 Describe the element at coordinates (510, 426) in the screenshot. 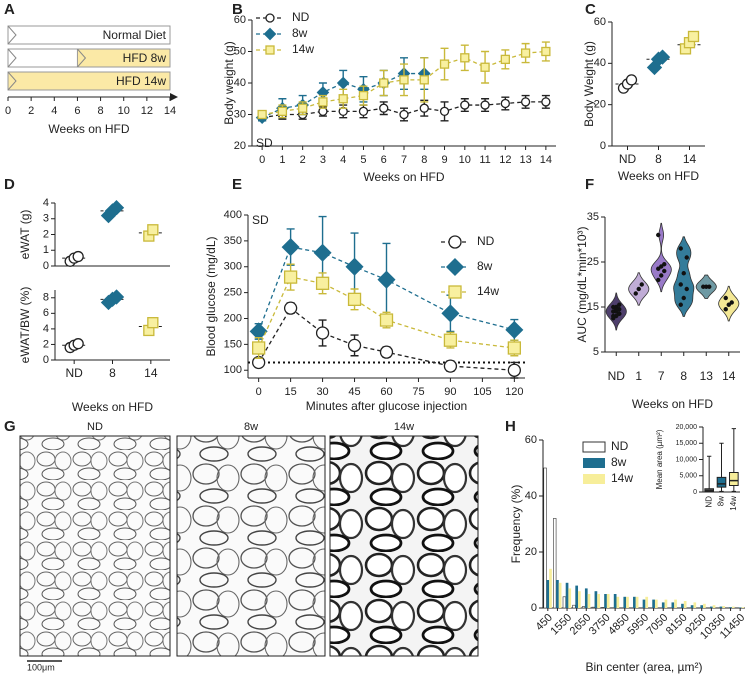

I see `panel-label: H` at that location.